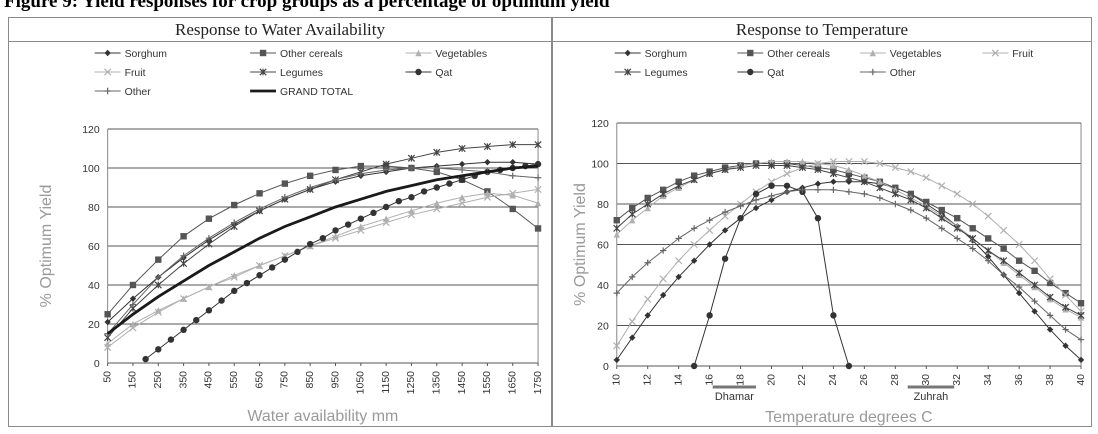 This screenshot has height=434, width=1098. Describe the element at coordinates (603, 245) in the screenshot. I see `temp-y-tick-label: 60` at that location.